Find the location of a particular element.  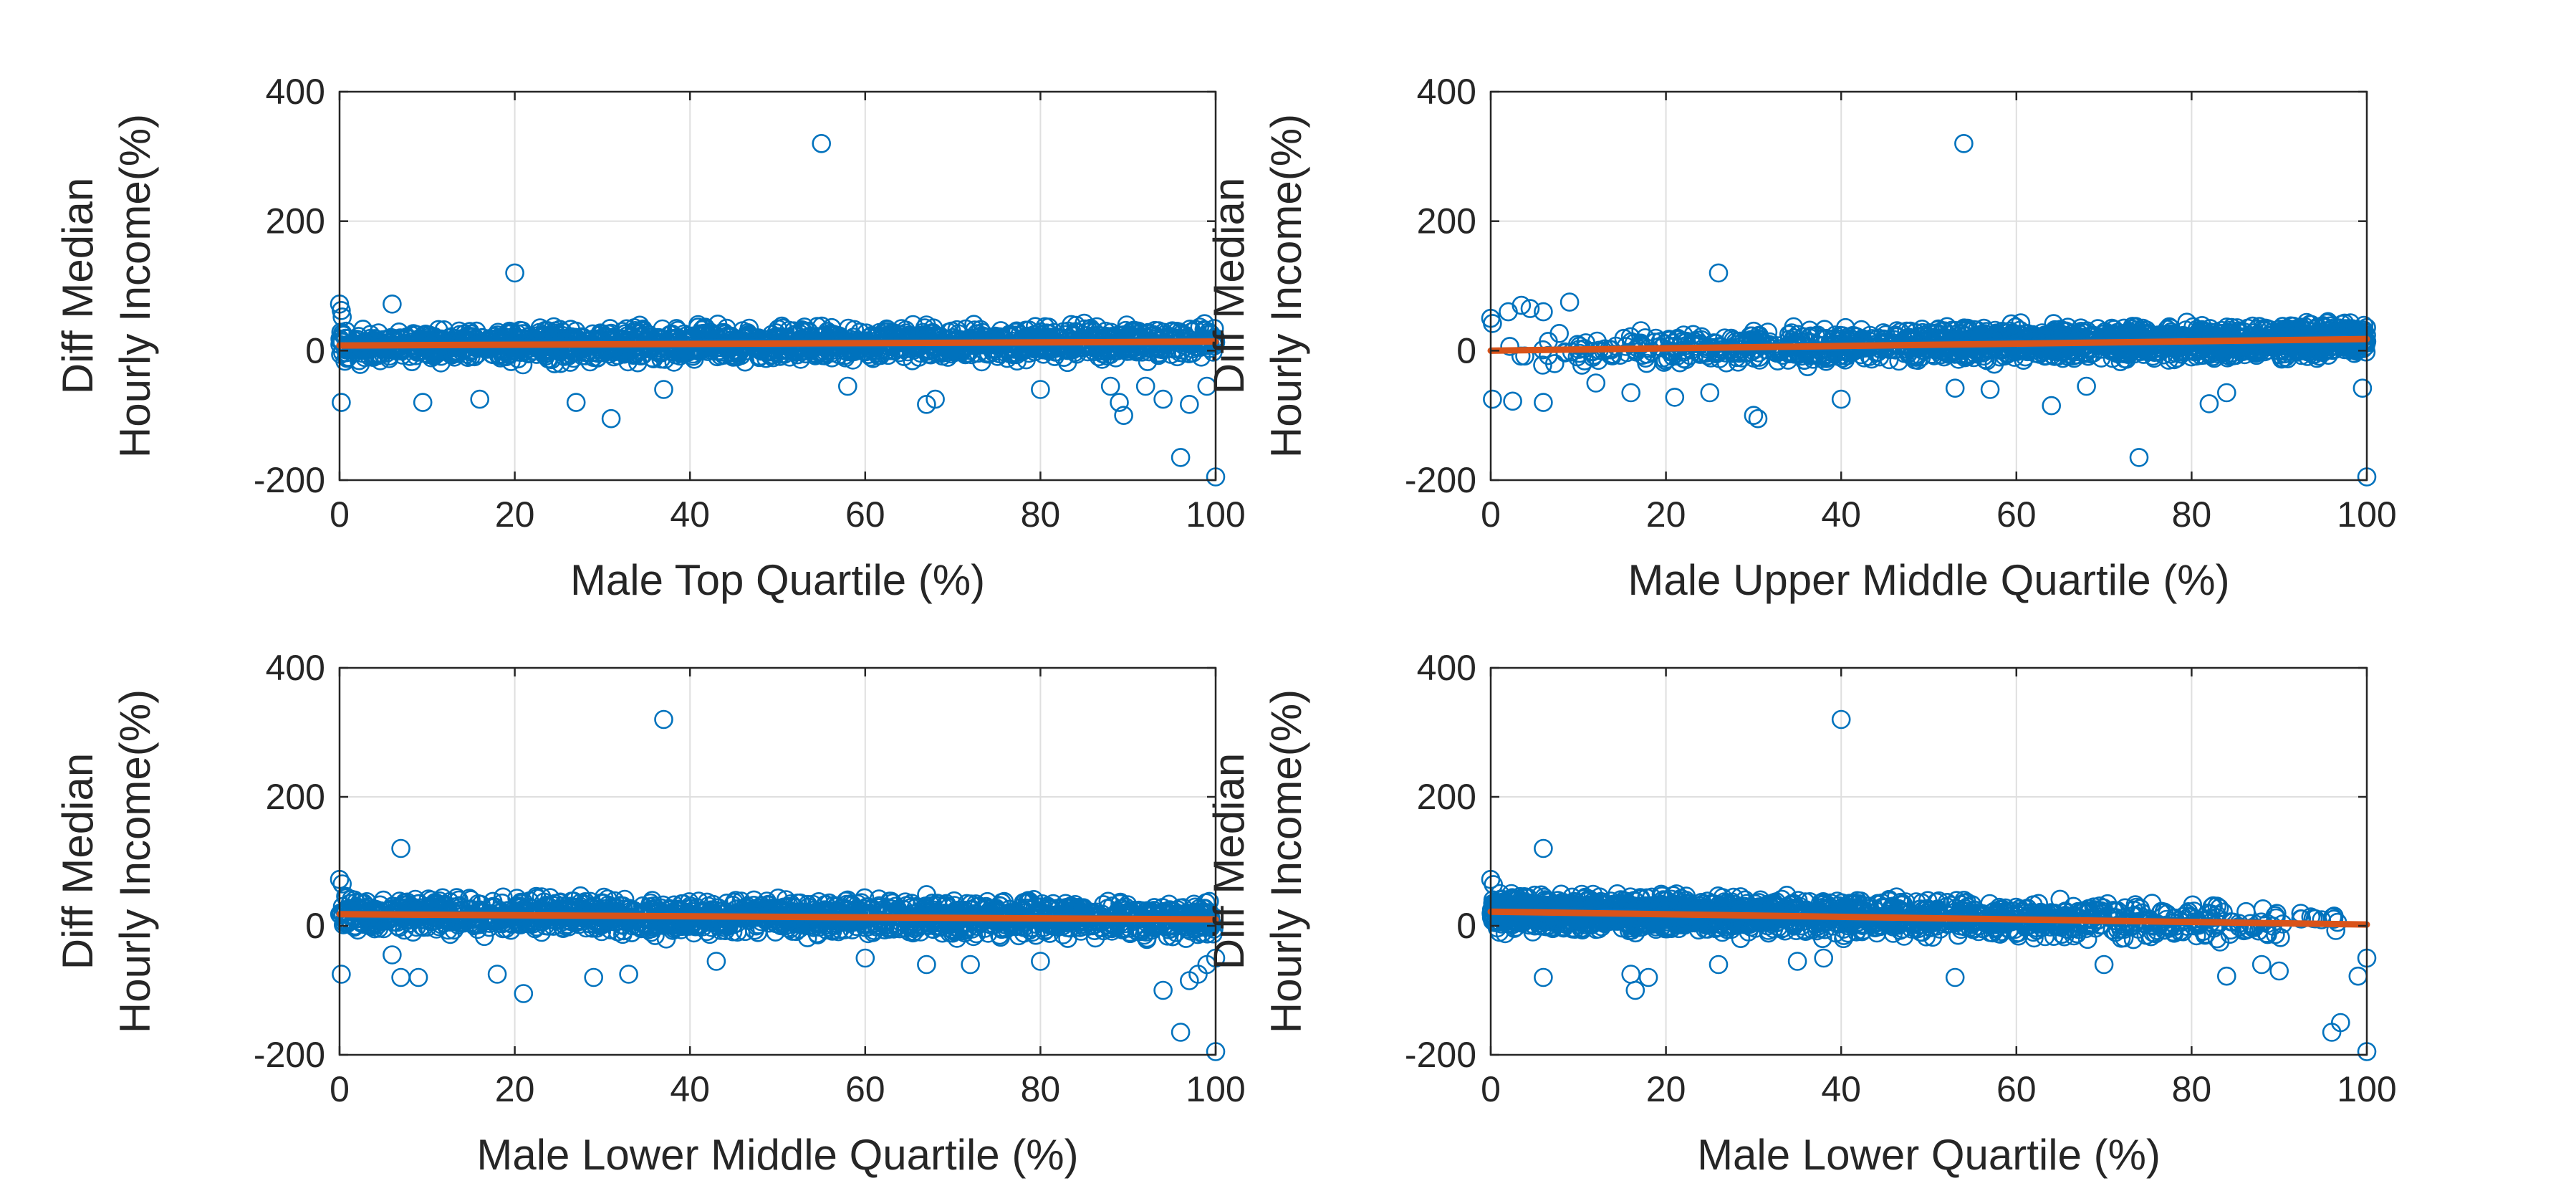

fit-line is located at coordinates (777, 343).